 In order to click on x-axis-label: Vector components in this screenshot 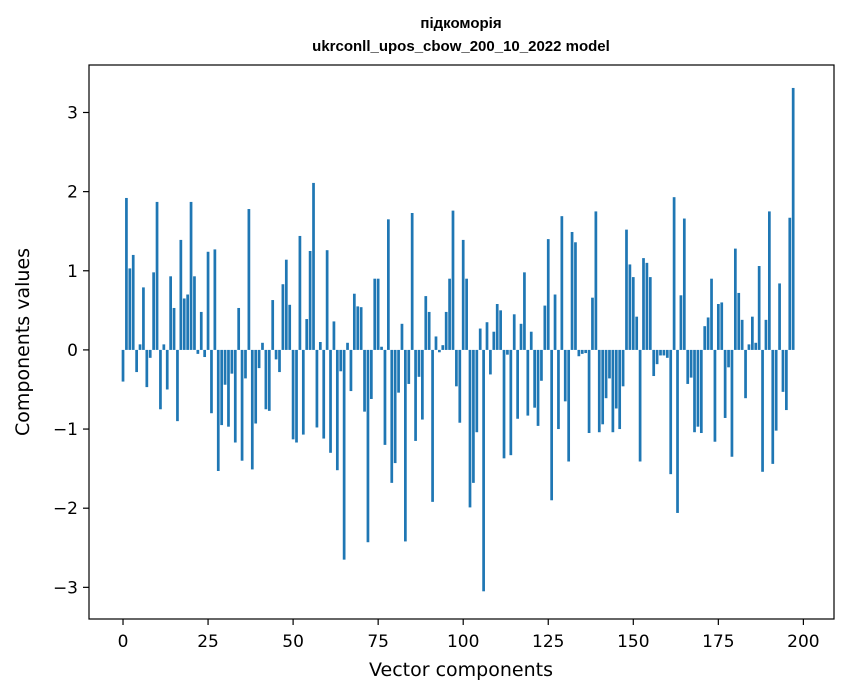, I will do `click(461, 670)`.